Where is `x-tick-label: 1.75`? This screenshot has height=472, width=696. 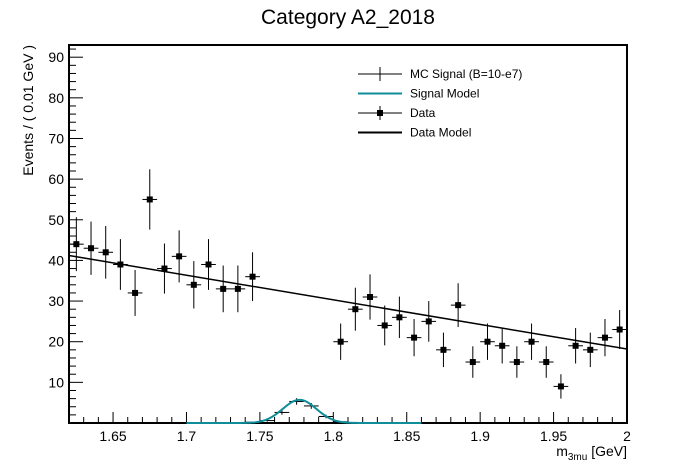
x-tick-label: 1.75 is located at coordinates (259, 436).